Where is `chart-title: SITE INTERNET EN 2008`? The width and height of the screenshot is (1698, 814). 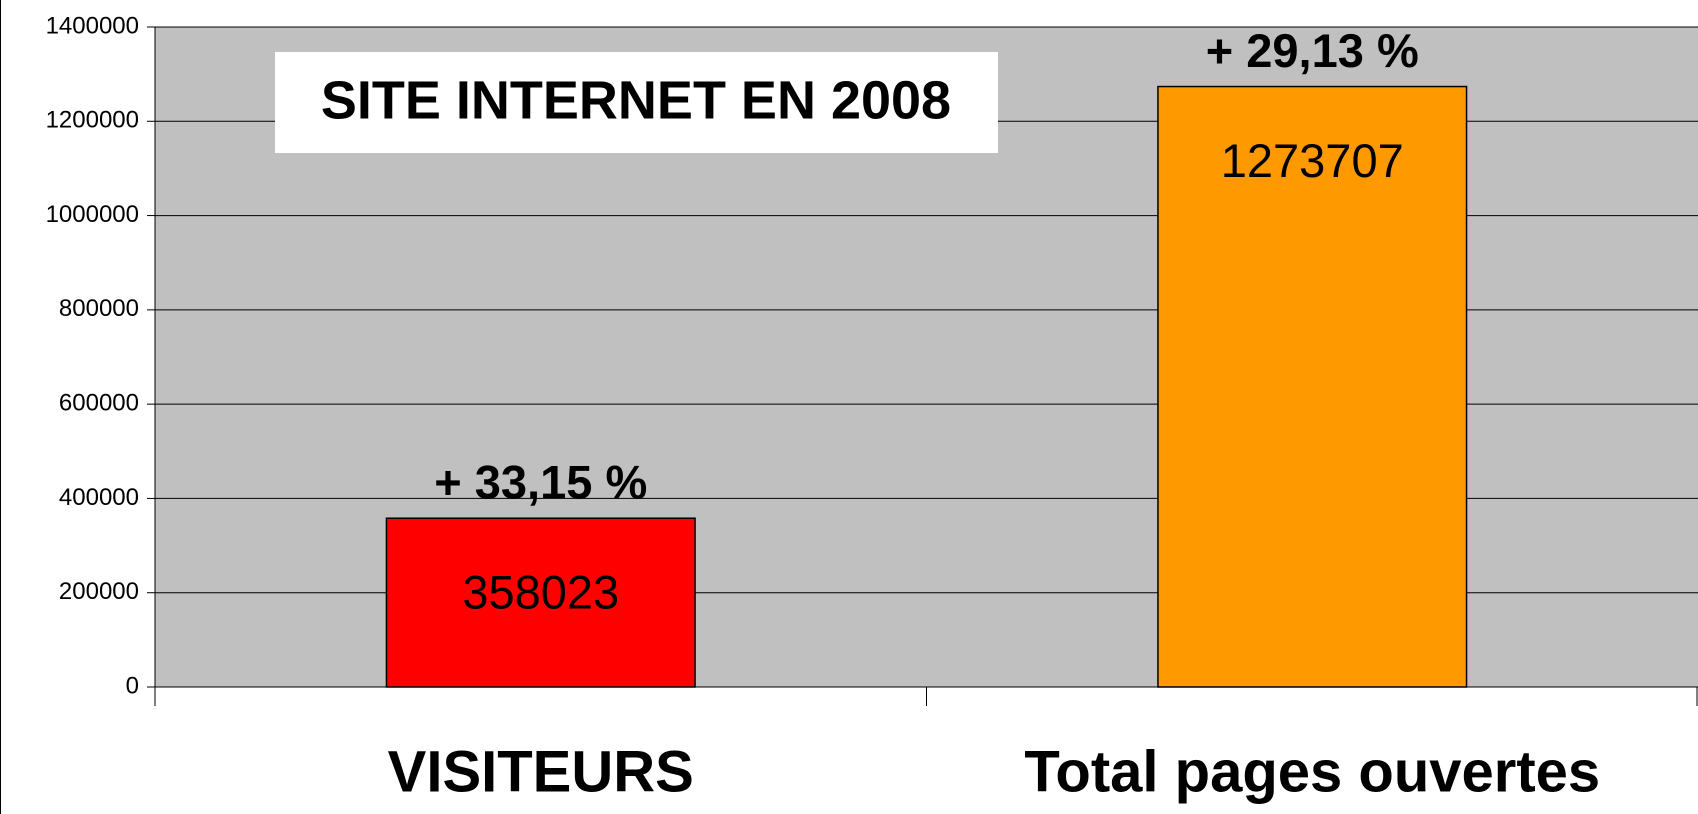 chart-title: SITE INTERNET EN 2008 is located at coordinates (636, 100).